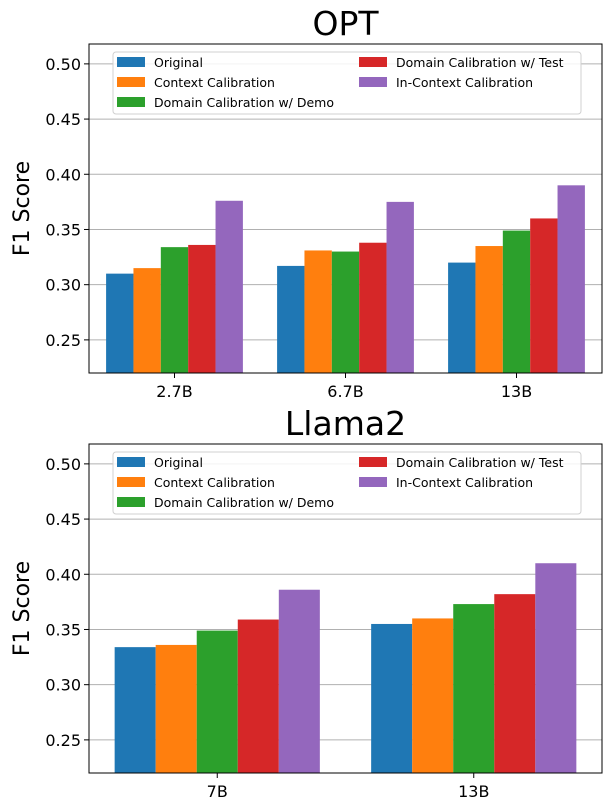 This screenshot has height=811, width=611. What do you see at coordinates (345, 391) in the screenshot?
I see `x-tick-label: 6.7B` at bounding box center [345, 391].